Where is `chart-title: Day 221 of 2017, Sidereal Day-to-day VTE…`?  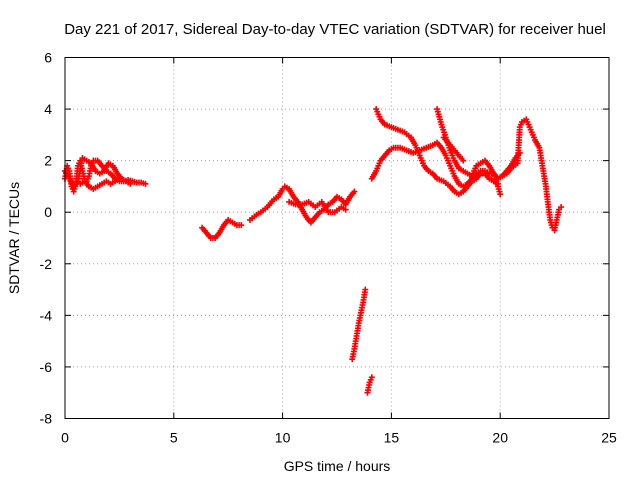 chart-title: Day 221 of 2017, Sidereal Day-to-day VTE… is located at coordinates (335, 29).